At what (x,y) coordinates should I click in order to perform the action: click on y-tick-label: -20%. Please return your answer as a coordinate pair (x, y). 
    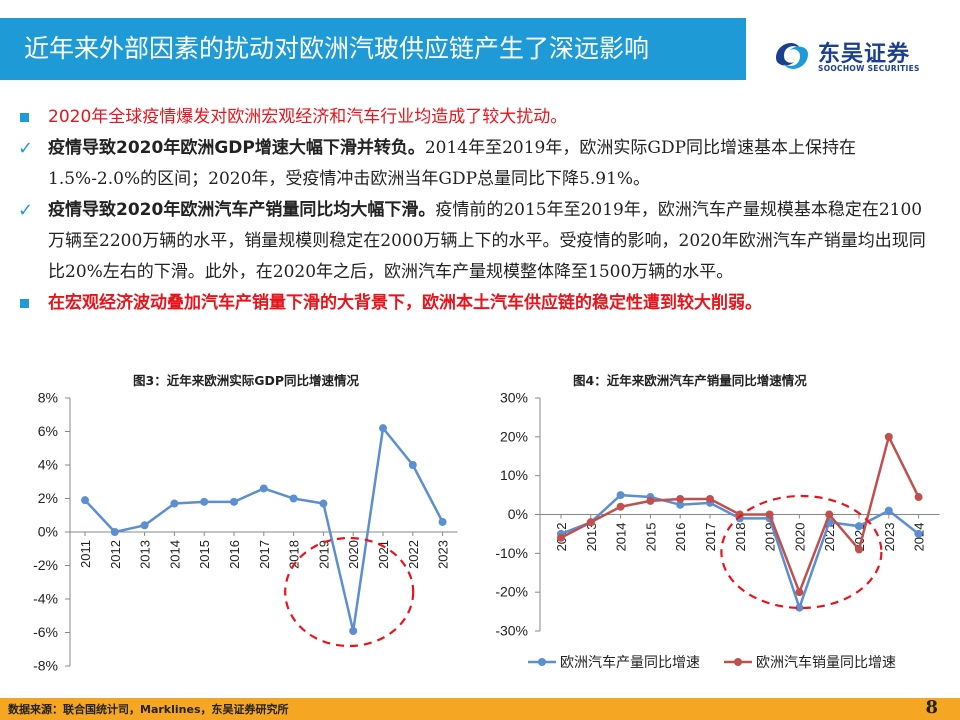
    Looking at the image, I should click on (511, 592).